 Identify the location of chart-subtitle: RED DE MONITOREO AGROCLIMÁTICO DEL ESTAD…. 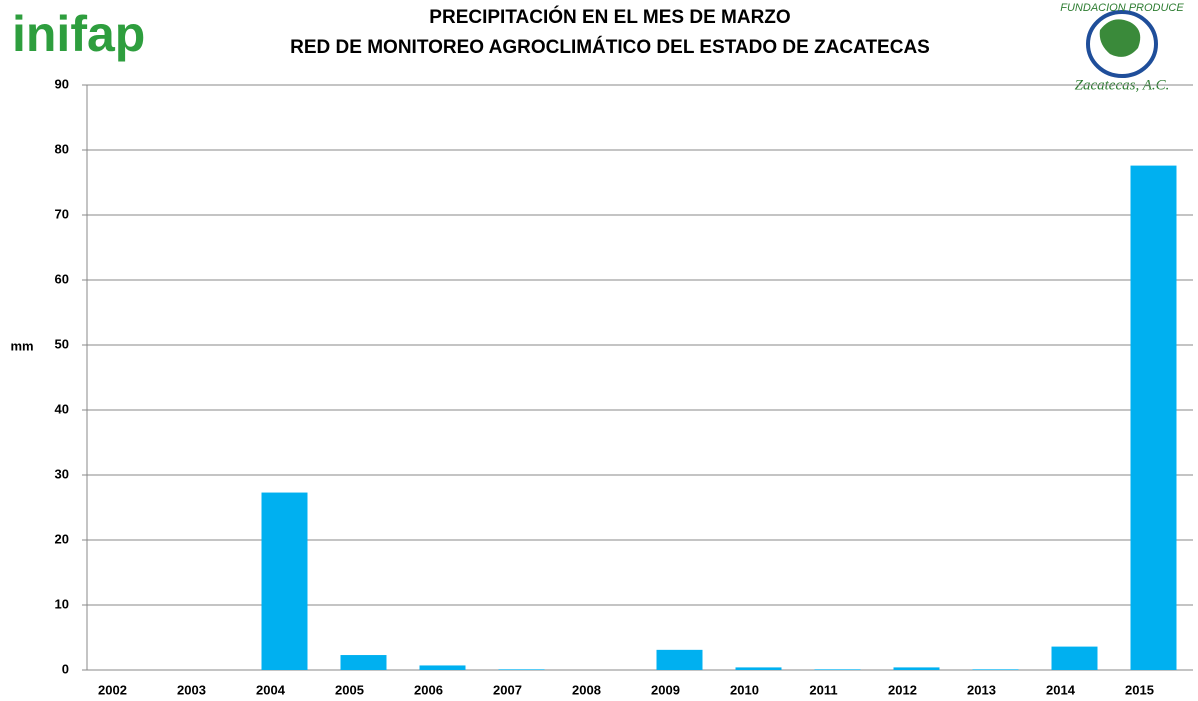
(610, 47).